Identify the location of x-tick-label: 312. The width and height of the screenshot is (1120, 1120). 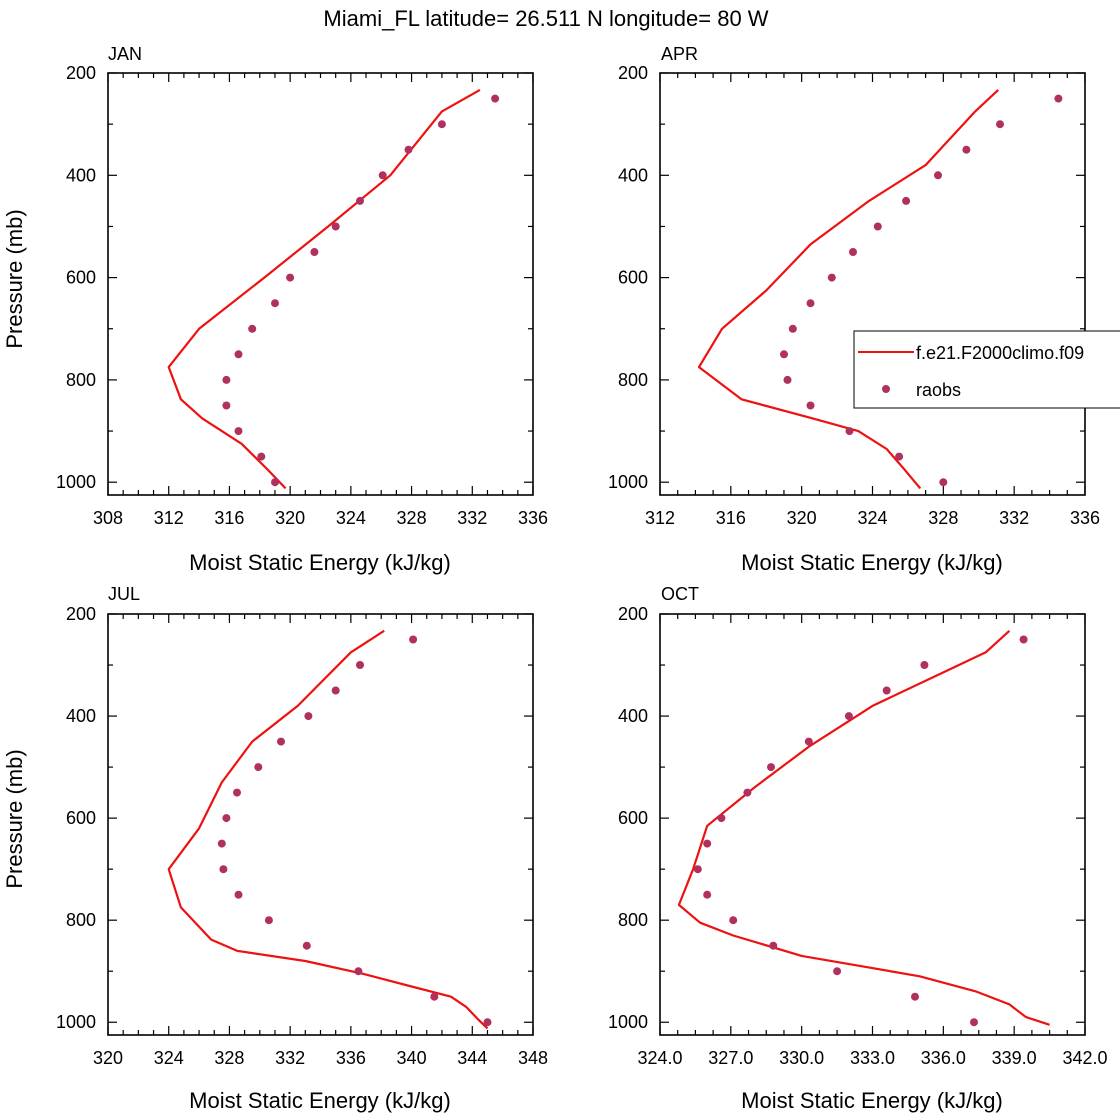
(660, 518).